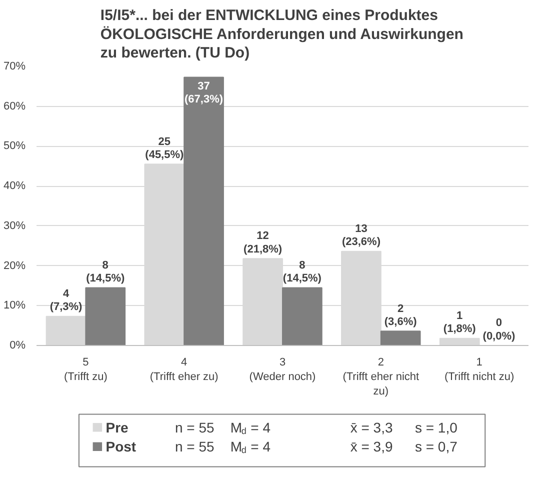 Image resolution: width=533 pixels, height=487 pixels. Describe the element at coordinates (164, 148) in the screenshot. I see `data-label: 25 (45,5%)` at that location.